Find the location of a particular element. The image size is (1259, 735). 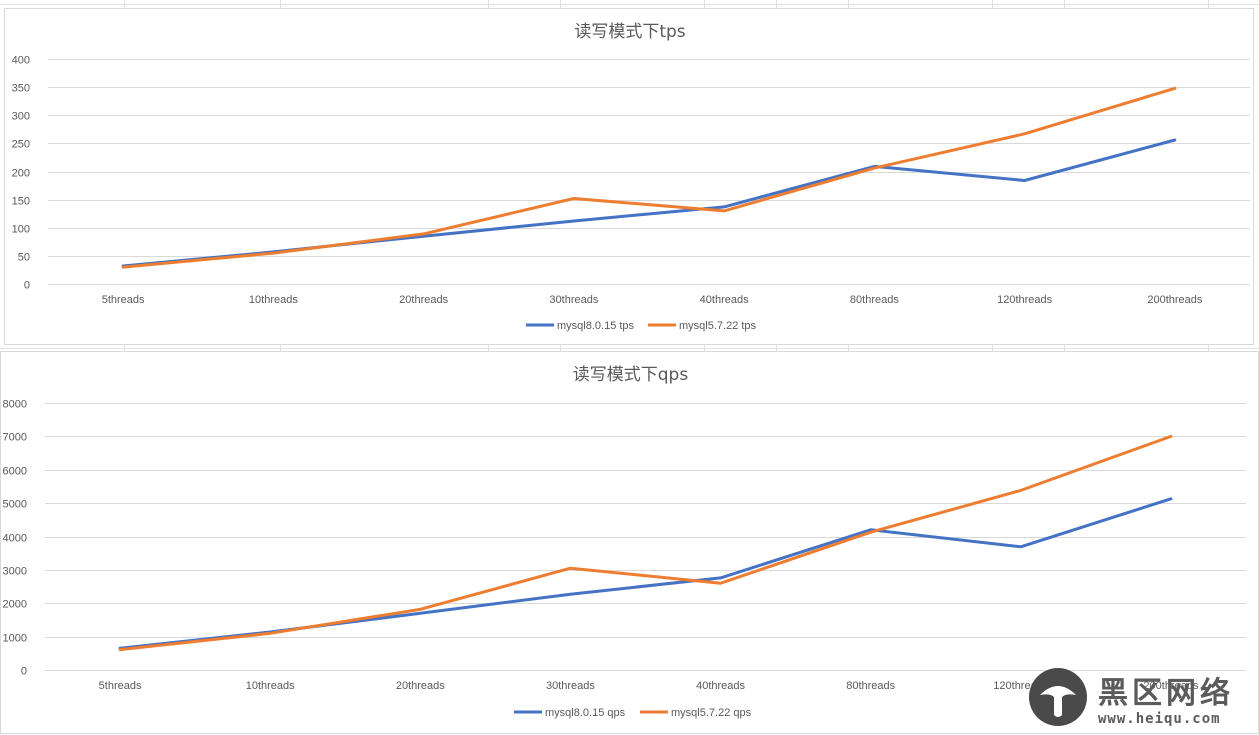

qps-legend-label-2: mysql5.7.22 qps is located at coordinates (711, 713).